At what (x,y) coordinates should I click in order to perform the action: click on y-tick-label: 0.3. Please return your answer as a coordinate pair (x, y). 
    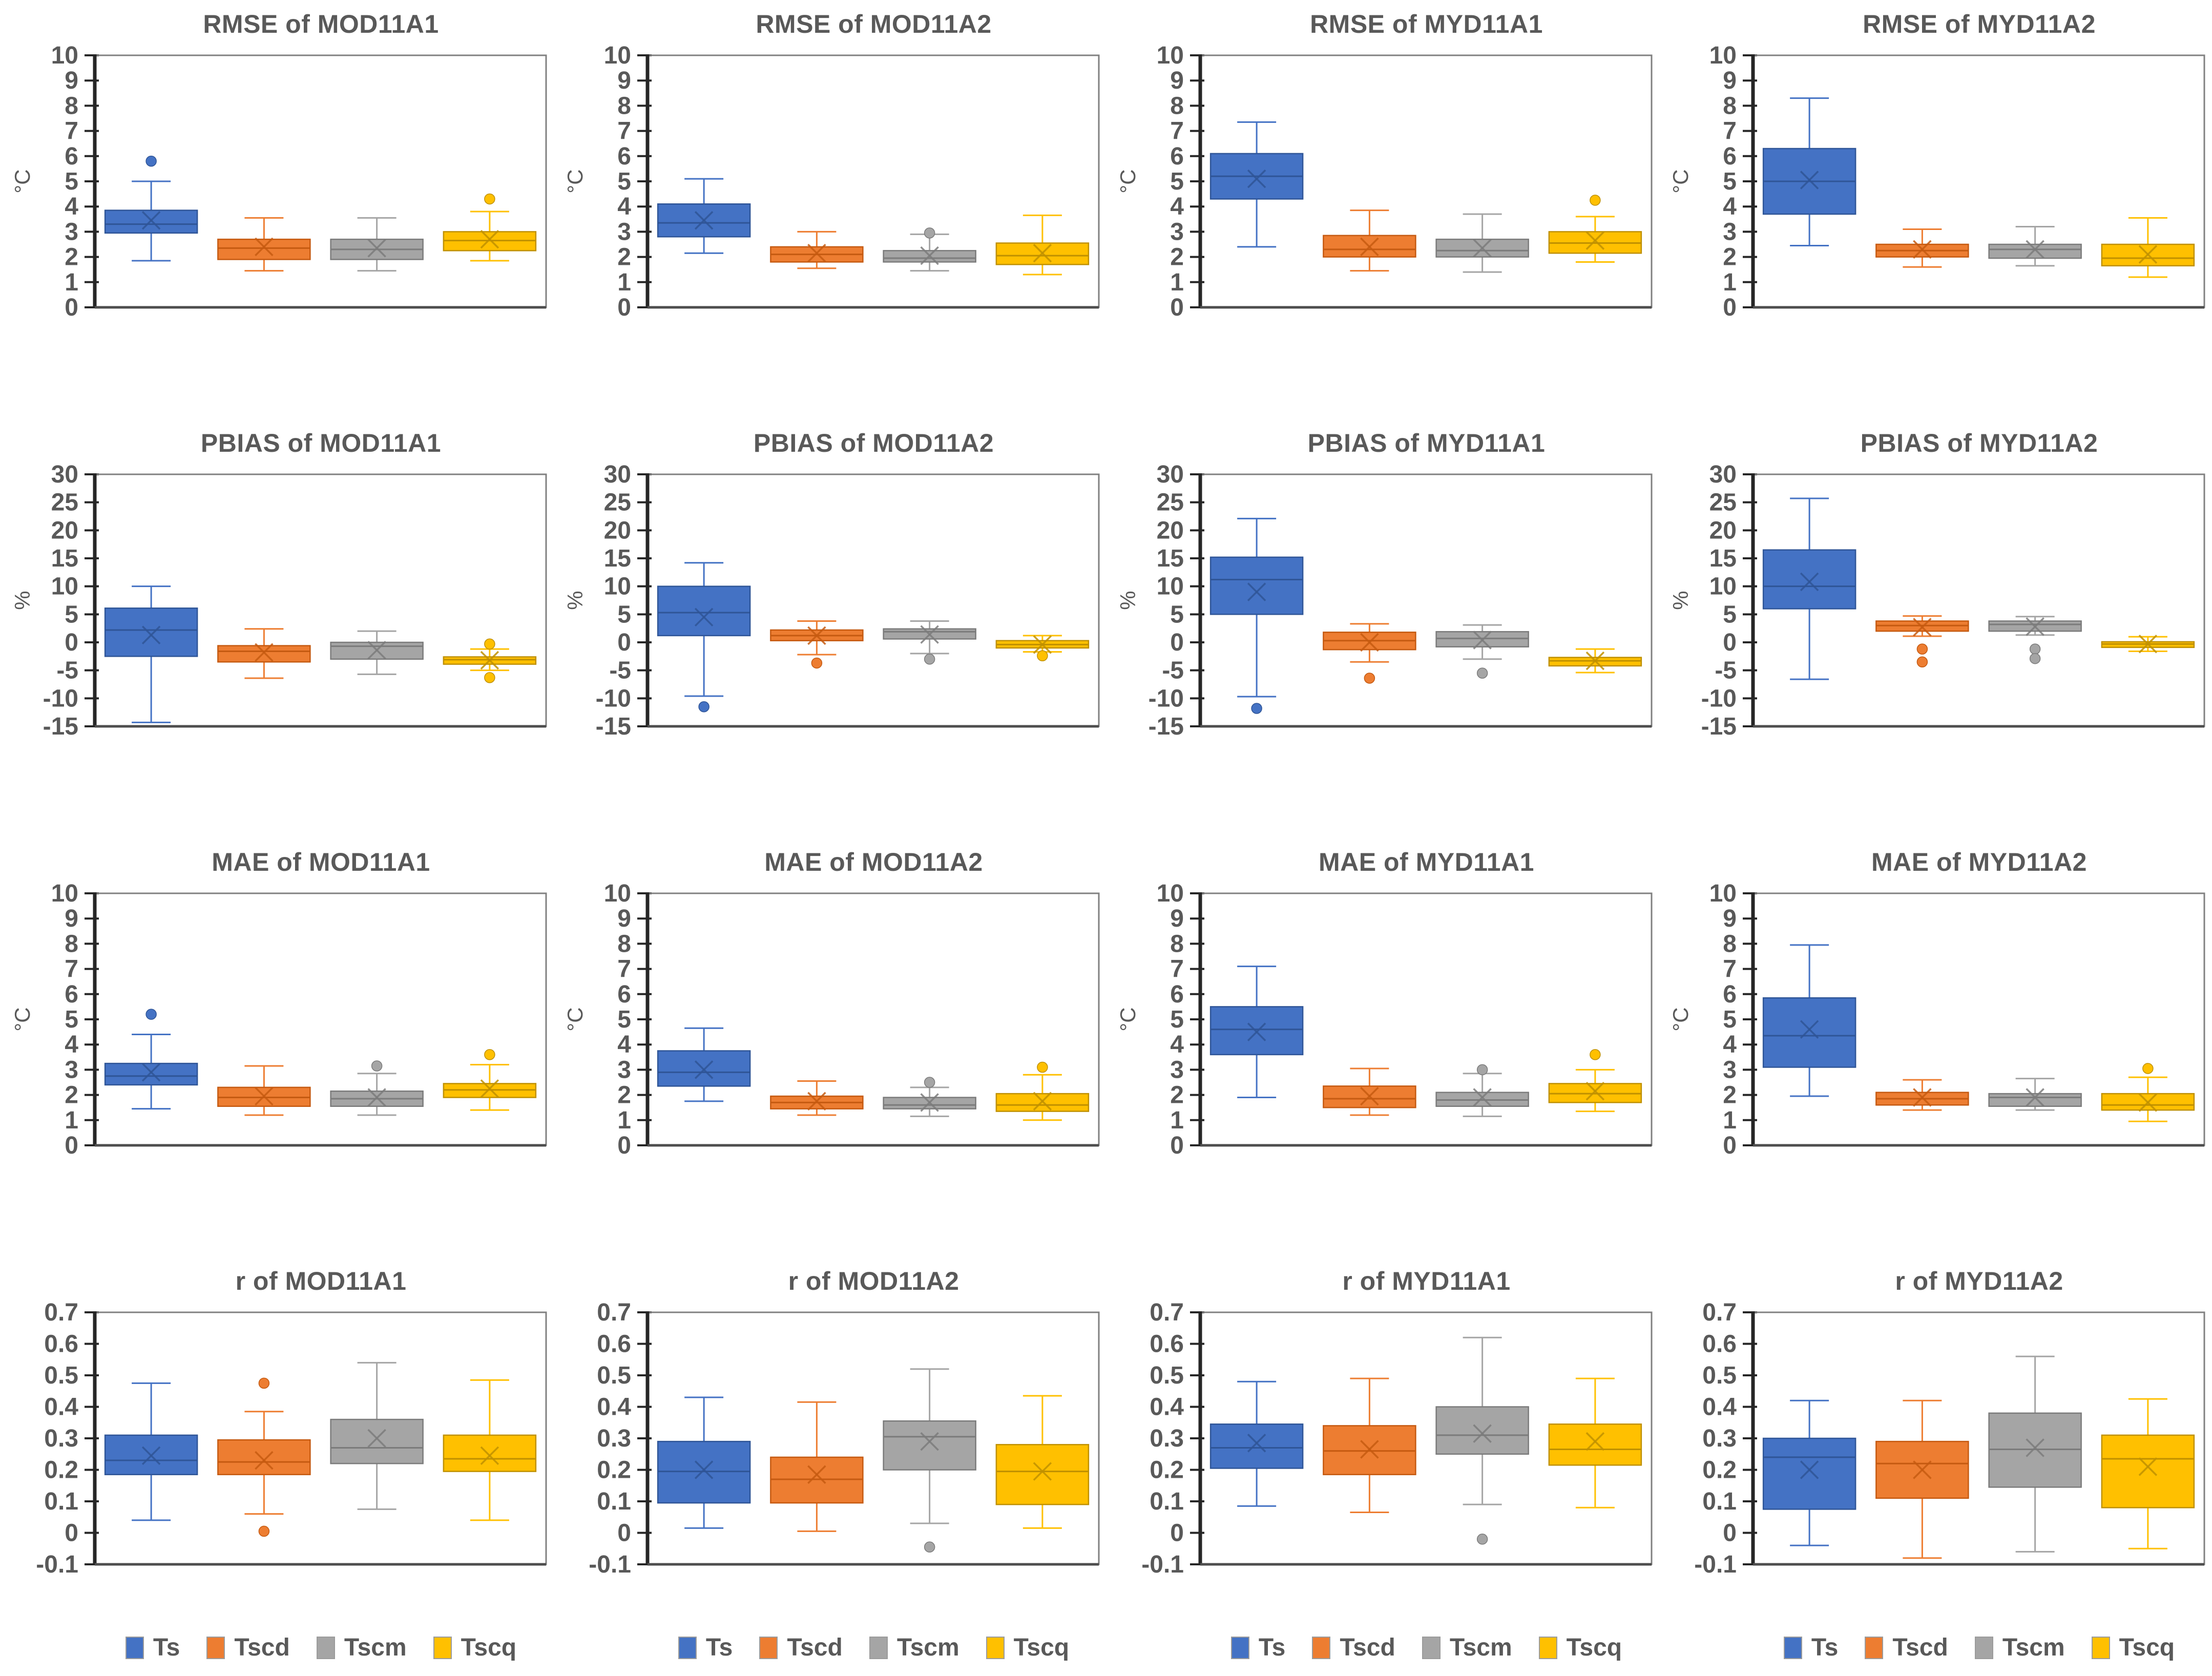
    Looking at the image, I should click on (61, 1438).